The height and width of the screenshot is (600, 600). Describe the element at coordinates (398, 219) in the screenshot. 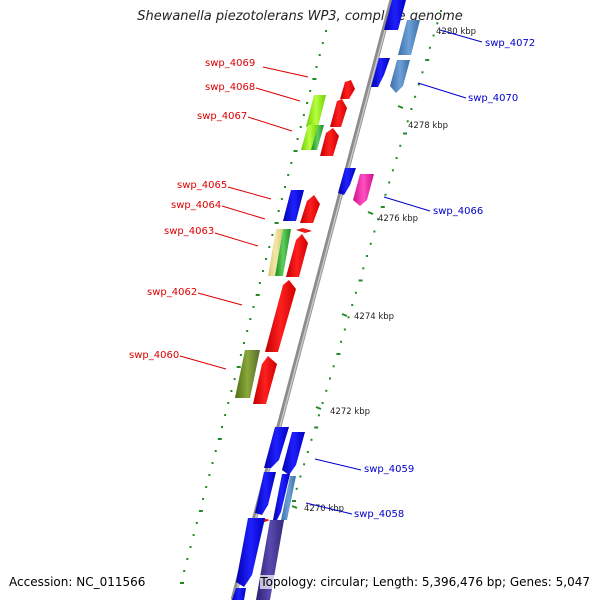

I see `scale-tick-label: 4276 kbp` at that location.